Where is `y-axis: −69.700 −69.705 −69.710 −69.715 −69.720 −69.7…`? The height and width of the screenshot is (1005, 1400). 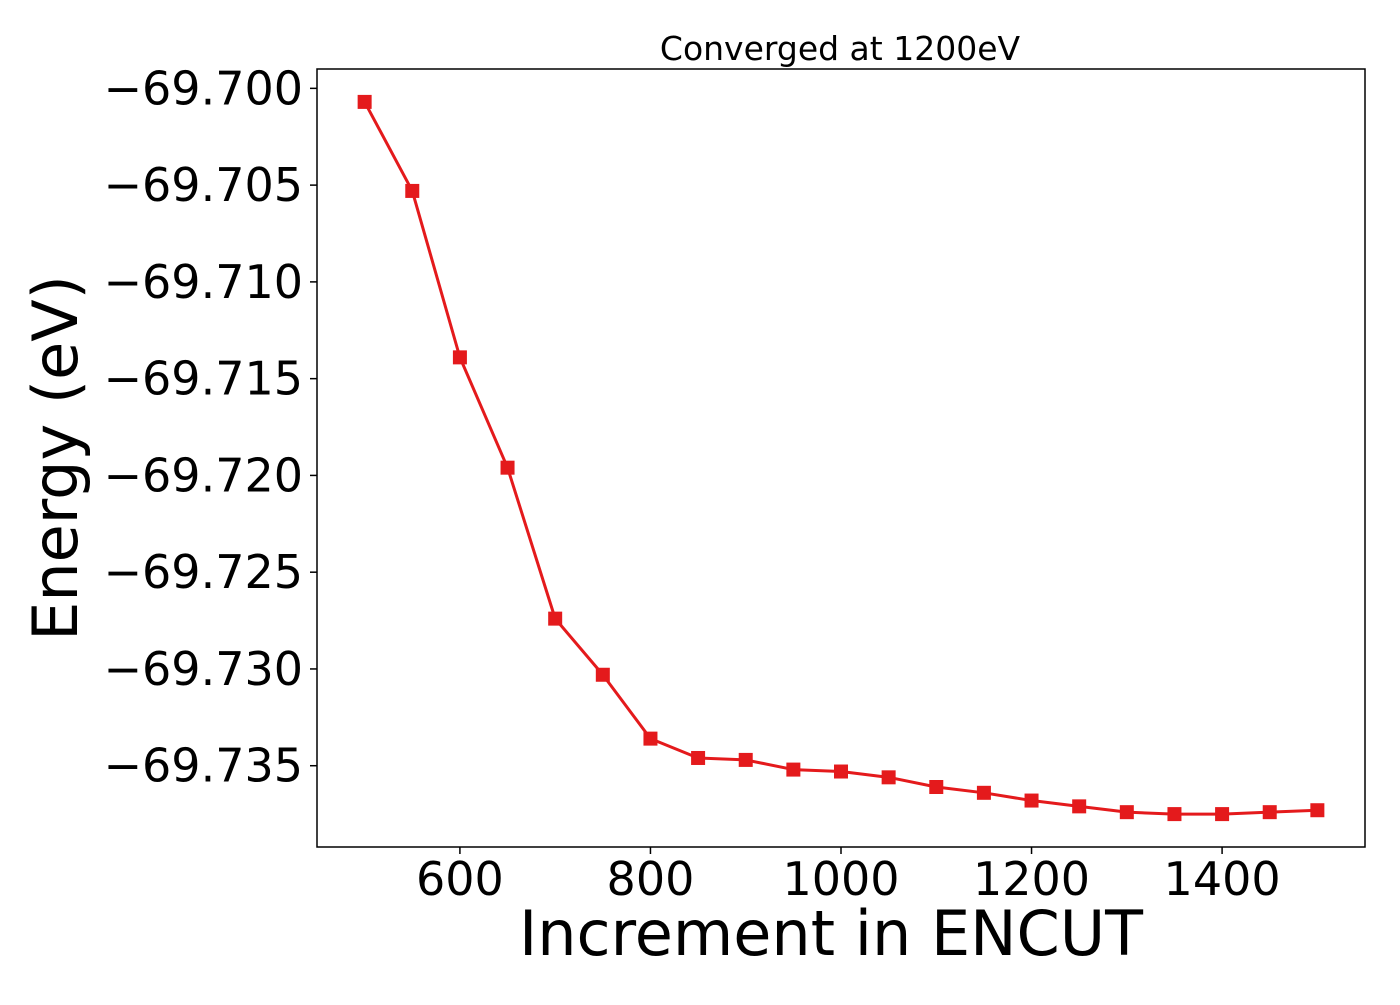
y-axis: −69.700 −69.705 −69.710 −69.715 −69.720 −69.7… is located at coordinates (210, 427).